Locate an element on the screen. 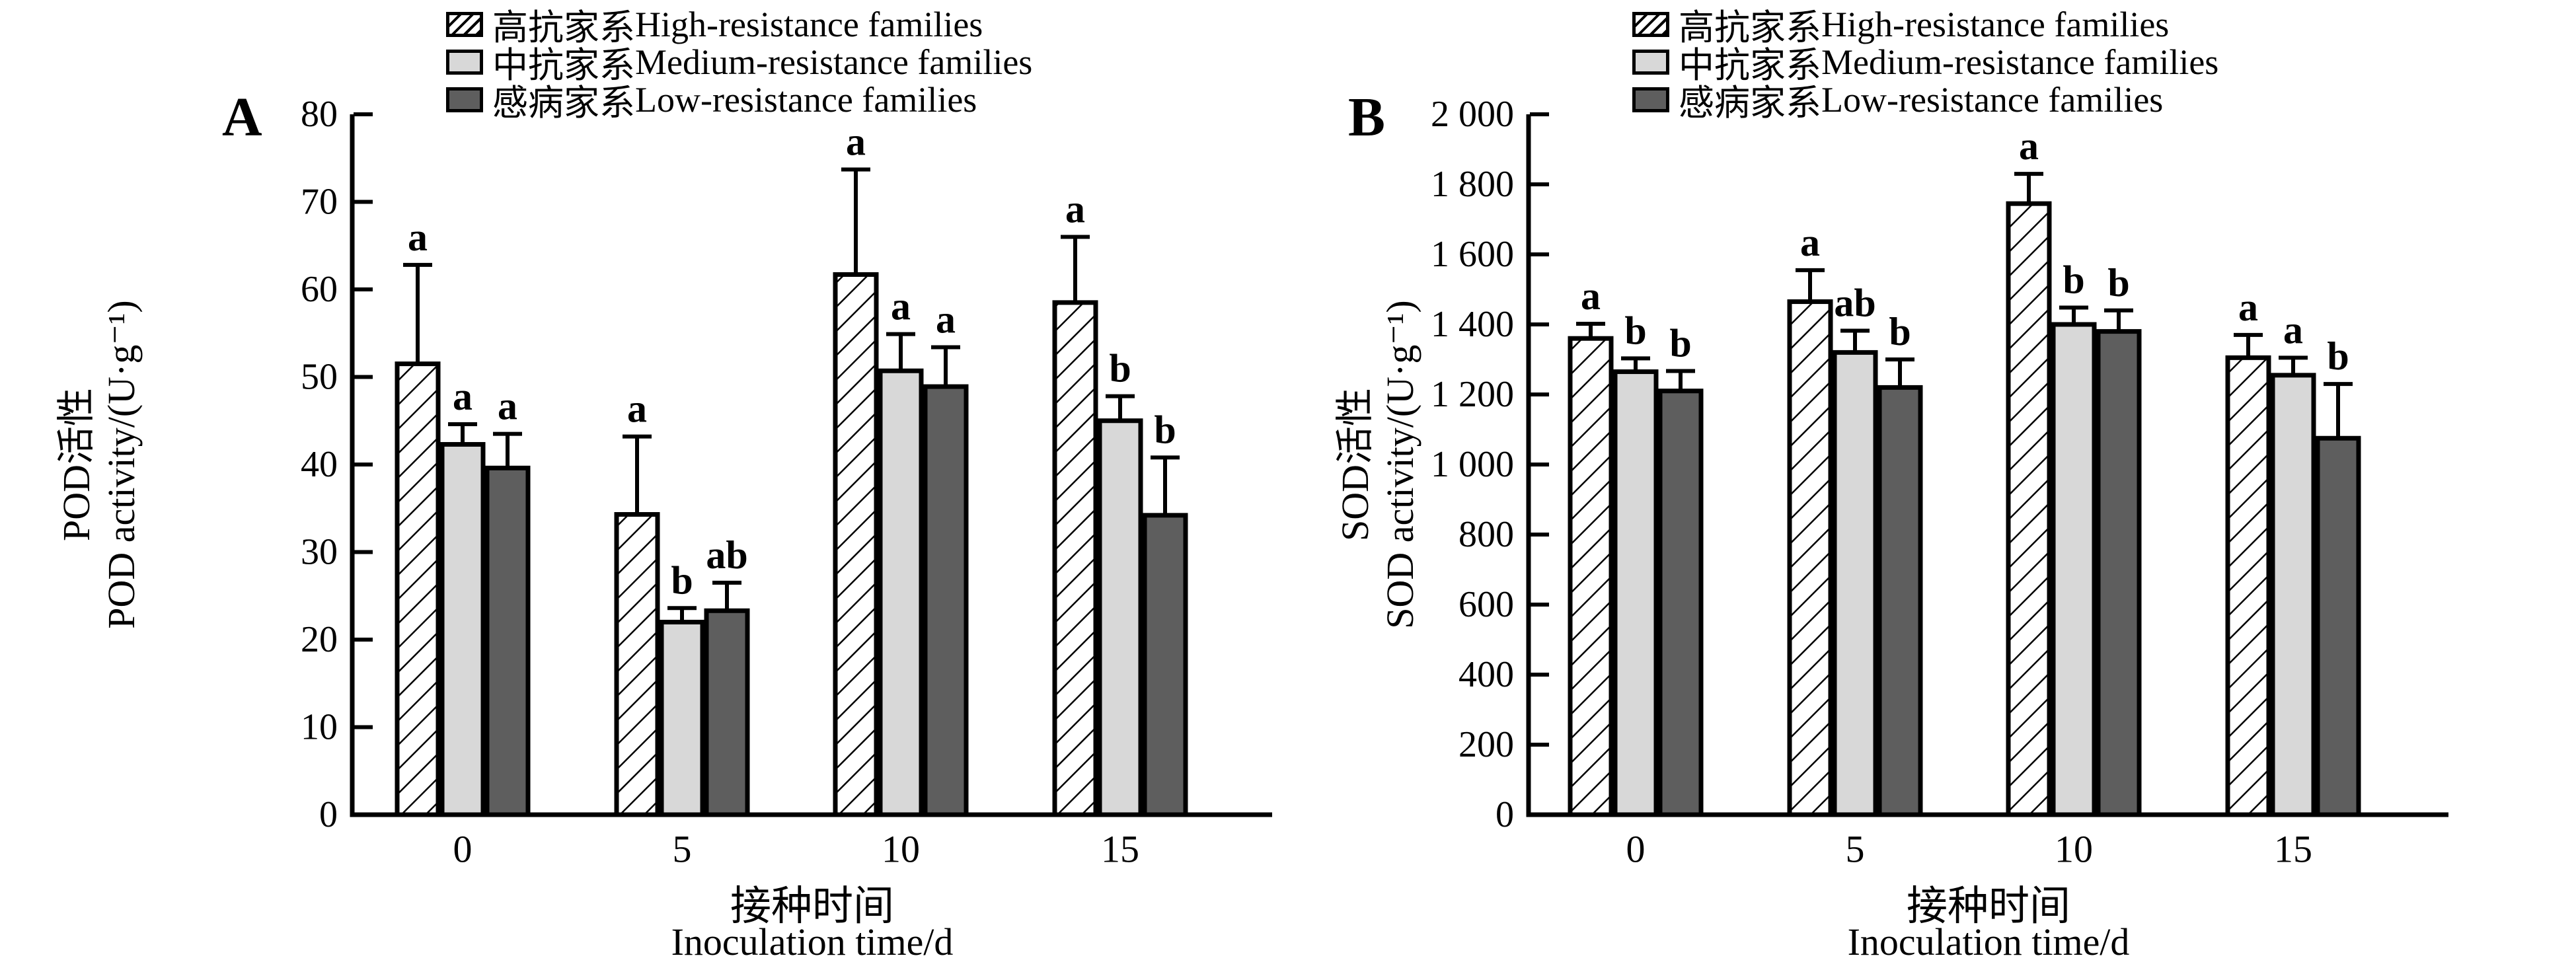  y-axis-title-en: POD activity/(U·g⁻¹) is located at coordinates (122, 465).